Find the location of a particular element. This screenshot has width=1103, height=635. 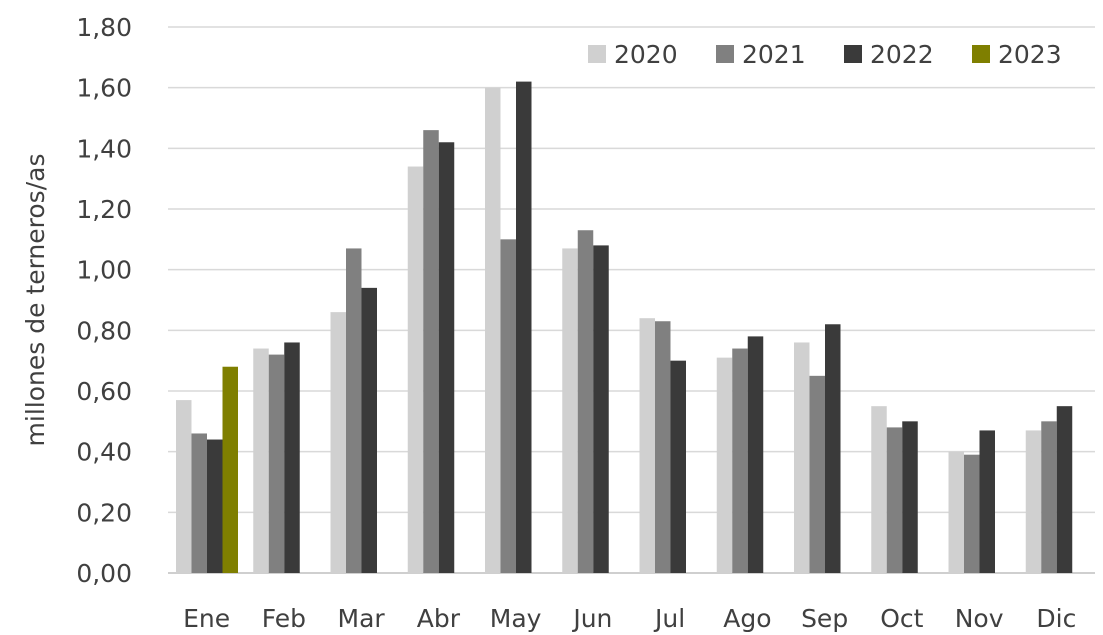

legend-label: 2020 is located at coordinates (646, 54).